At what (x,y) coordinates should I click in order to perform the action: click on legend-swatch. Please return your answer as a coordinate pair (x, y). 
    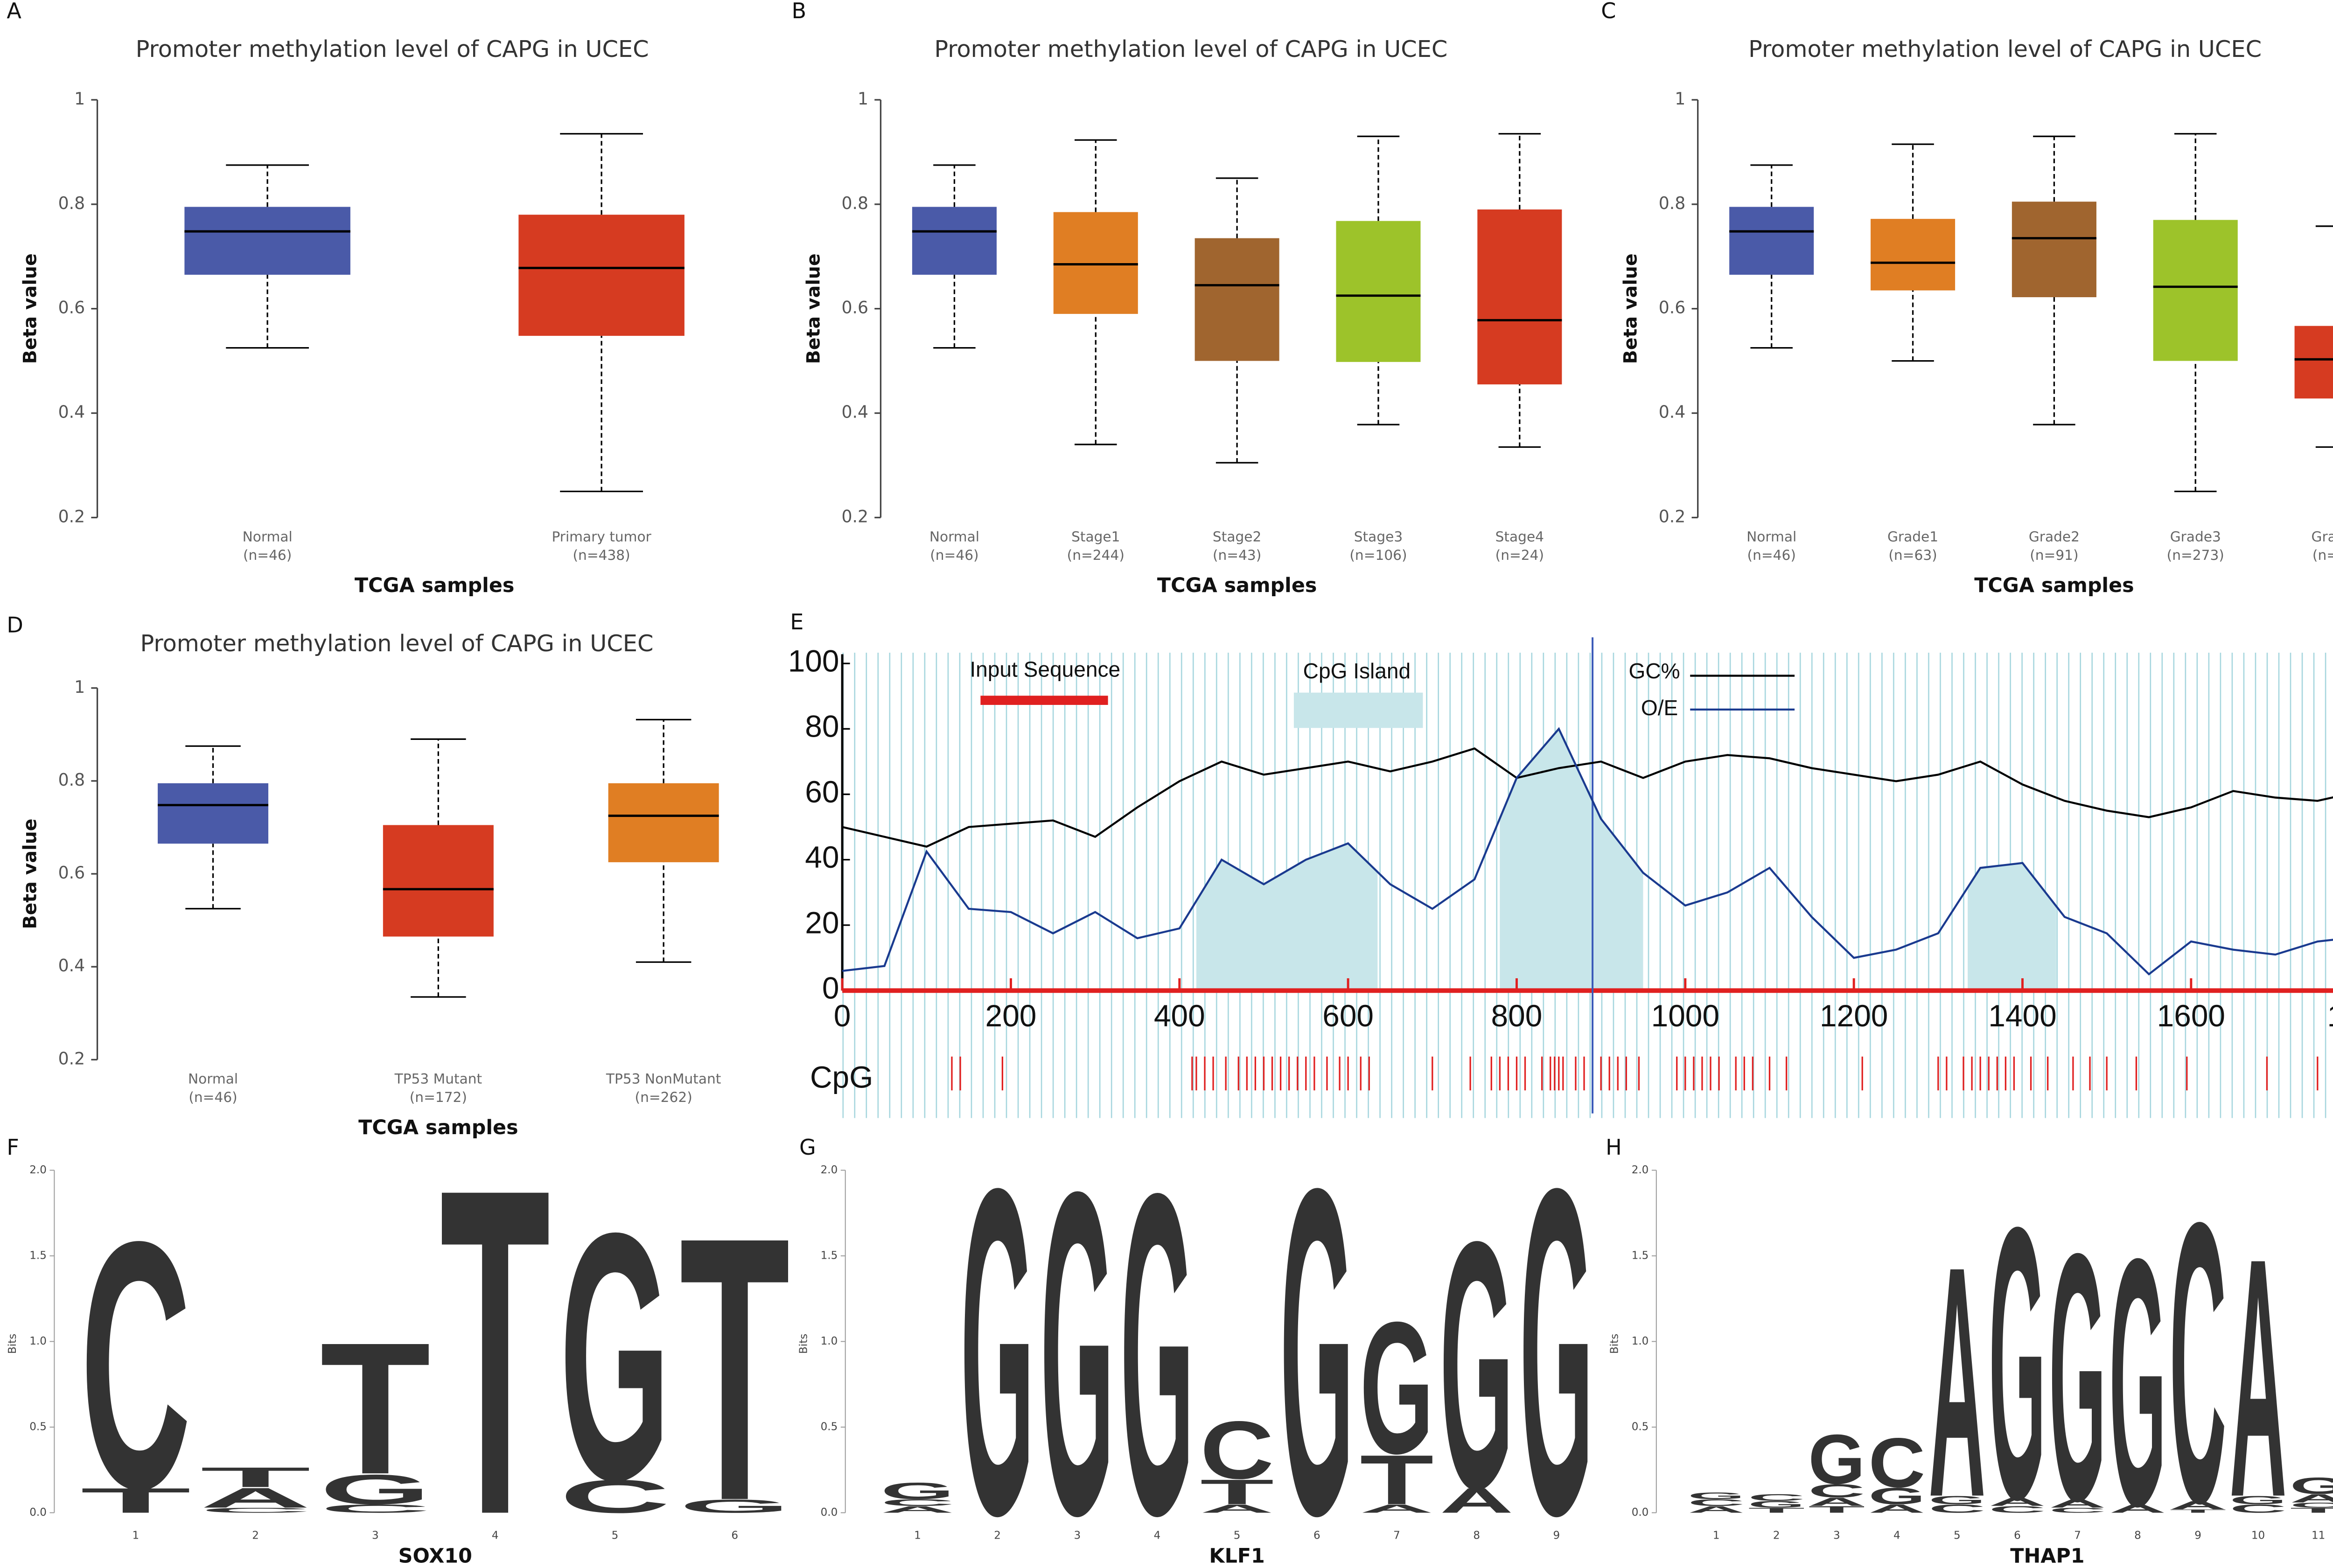
    Looking at the image, I should click on (1358, 710).